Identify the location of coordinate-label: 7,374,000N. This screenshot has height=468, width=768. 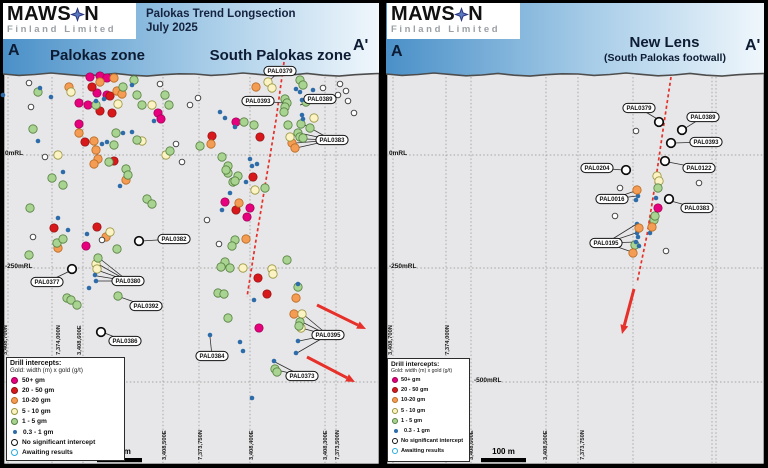
(448, 340).